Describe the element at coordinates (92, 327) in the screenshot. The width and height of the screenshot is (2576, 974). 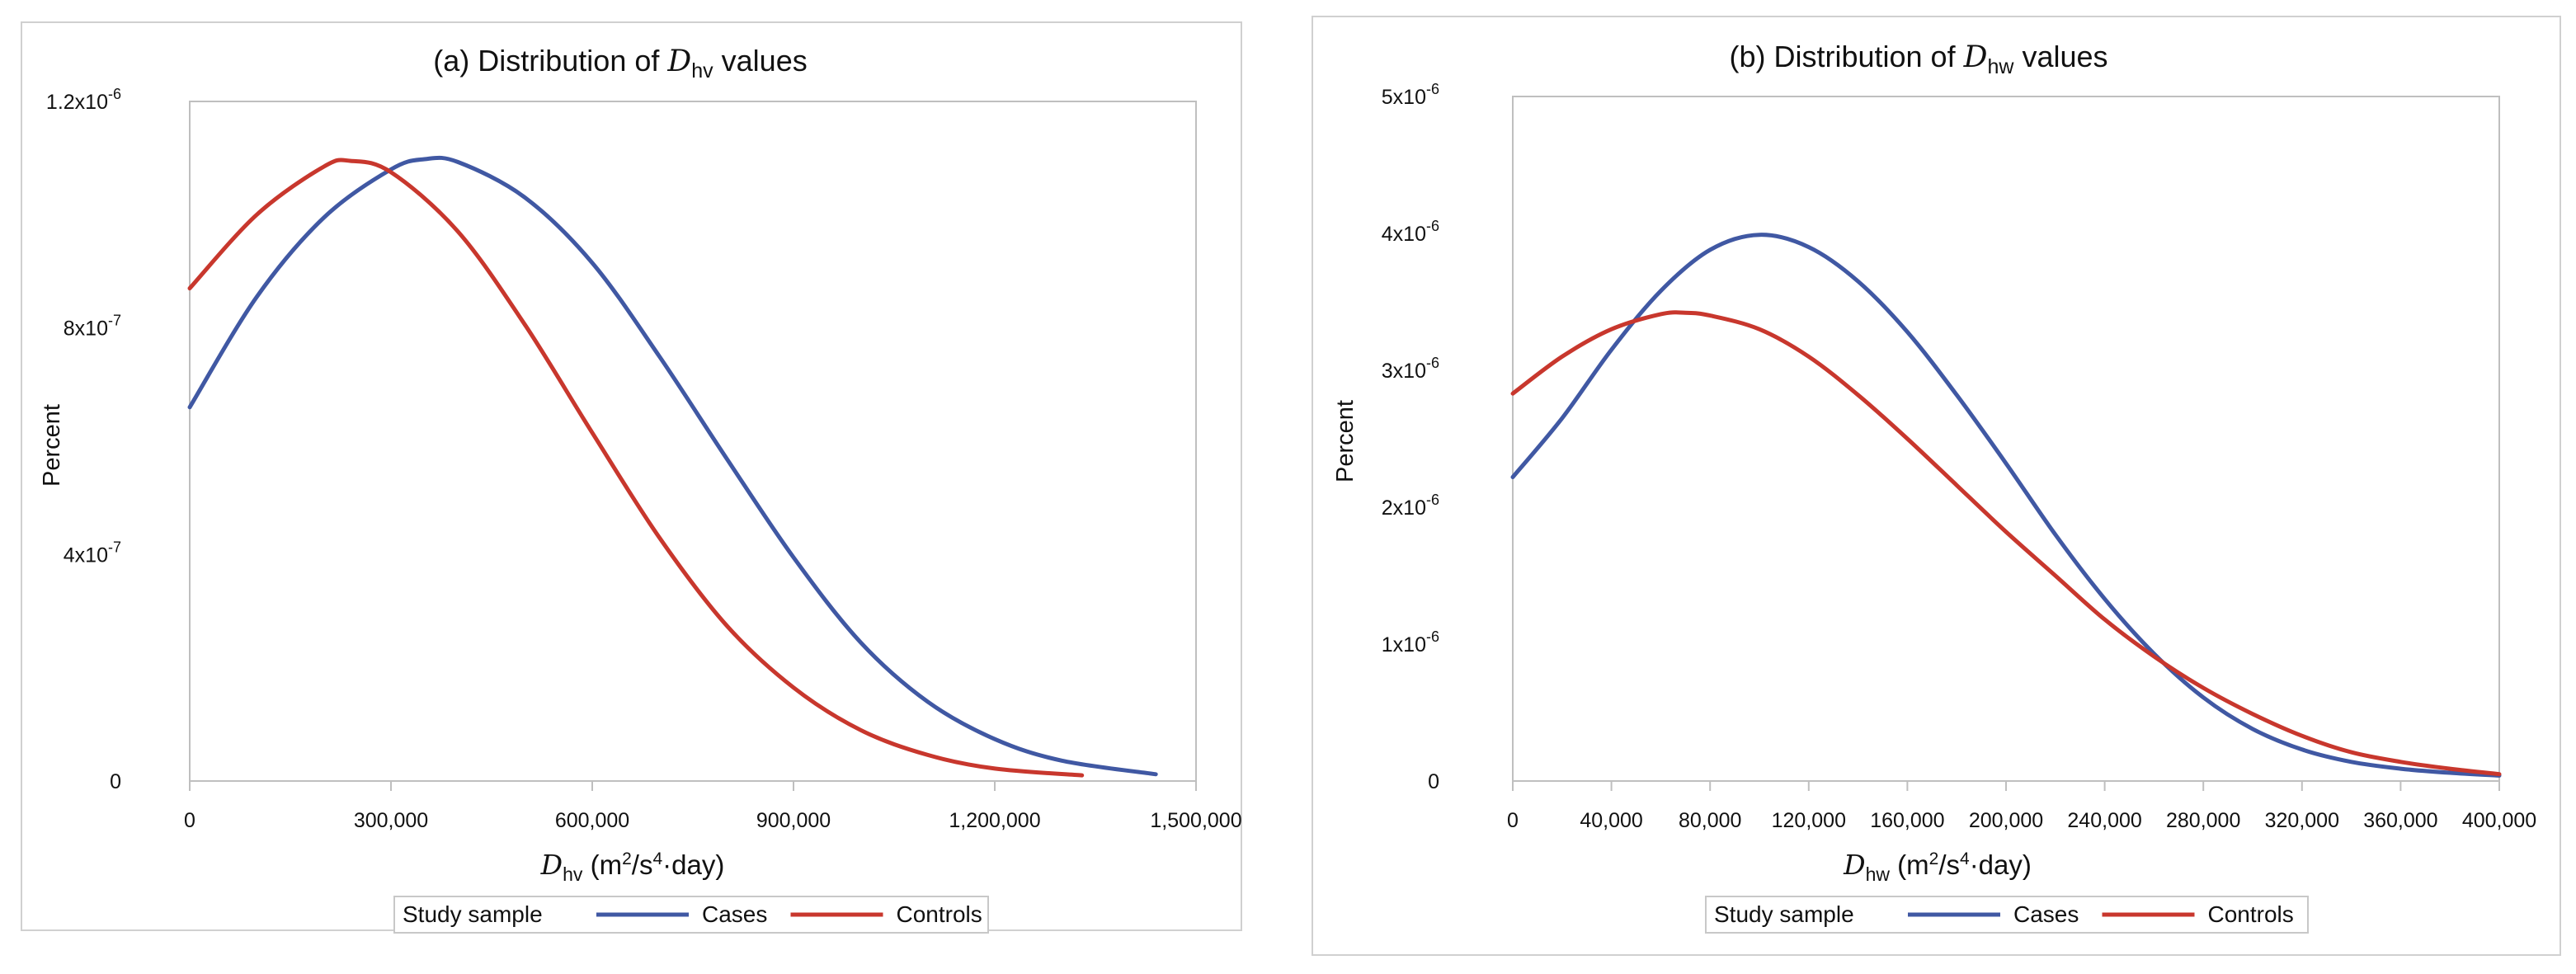
I see `y-tick-label: 8x10⁻⁷` at that location.